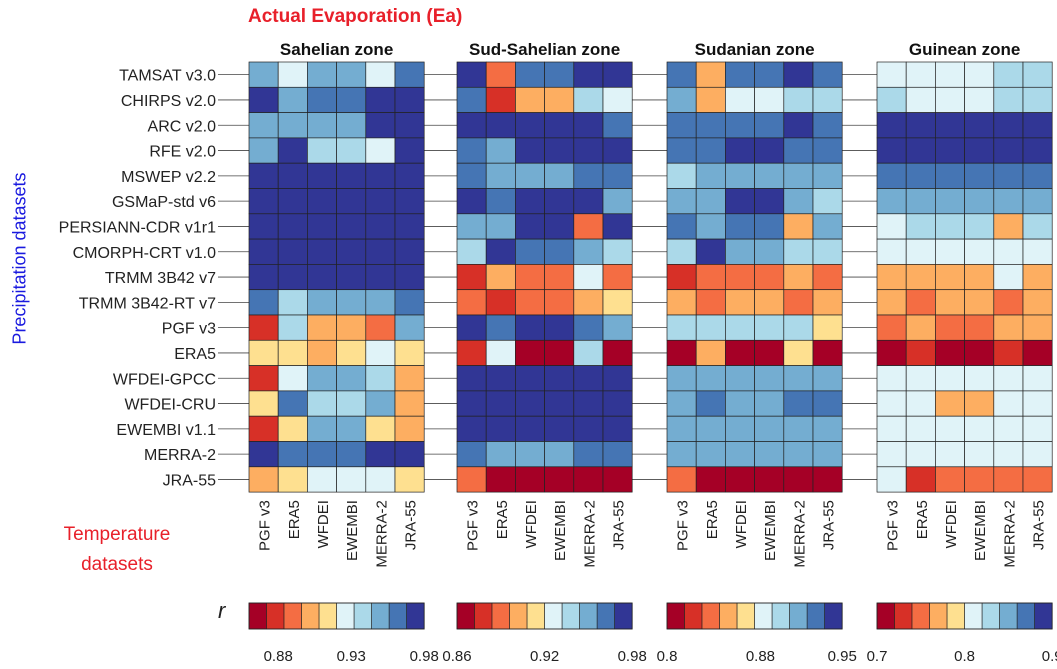 The width and height of the screenshot is (1057, 669). What do you see at coordinates (222, 610) in the screenshot?
I see `colorbar-symbol: r` at bounding box center [222, 610].